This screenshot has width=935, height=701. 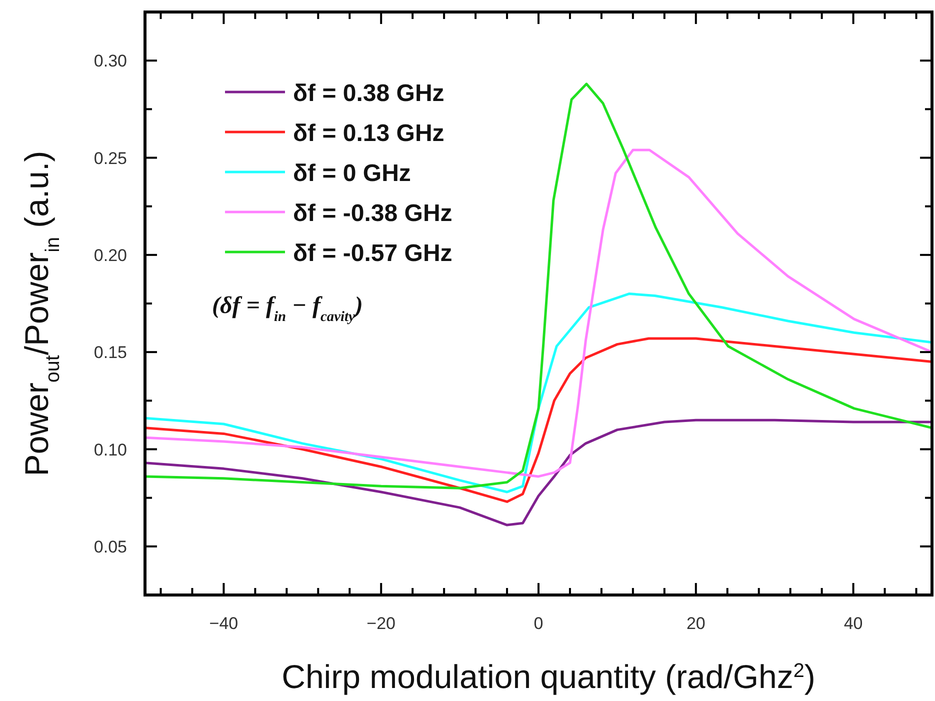 I want to click on legend-label: δf = 0 GHz, so click(x=352, y=173).